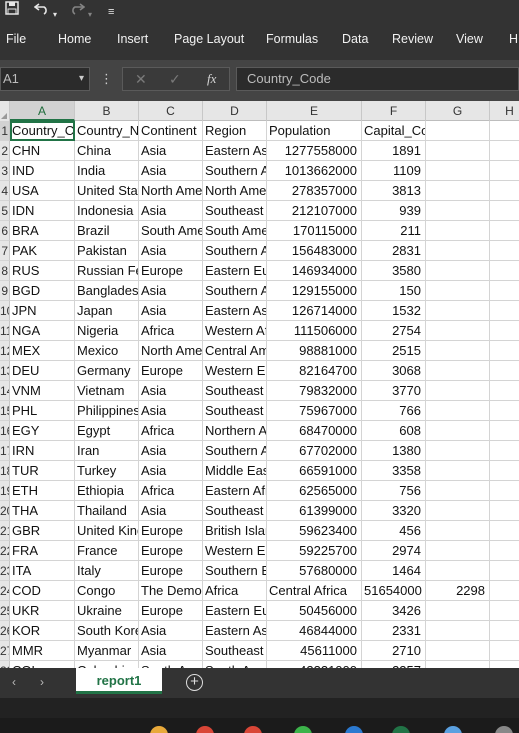 The height and width of the screenshot is (733, 519). Describe the element at coordinates (12, 10) in the screenshot. I see `save-icon` at that location.